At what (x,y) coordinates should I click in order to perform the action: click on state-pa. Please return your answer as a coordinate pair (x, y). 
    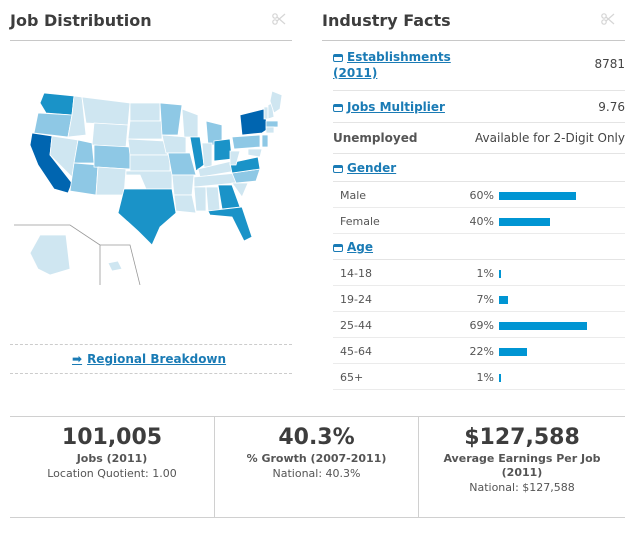
    Looking at the image, I should click on (246, 142).